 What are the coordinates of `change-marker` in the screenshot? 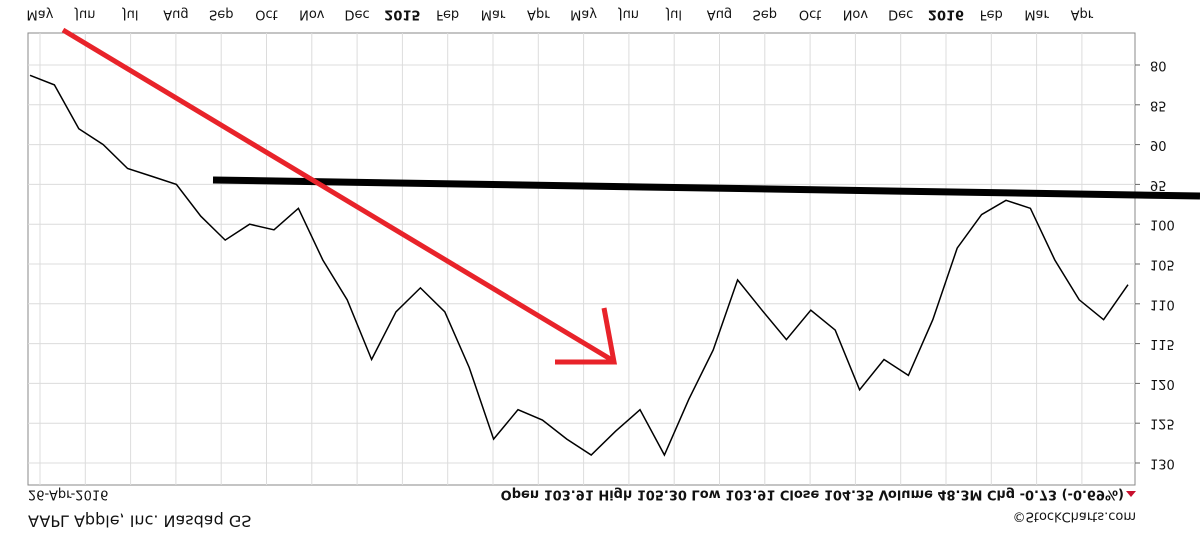 It's located at (1131, 494).